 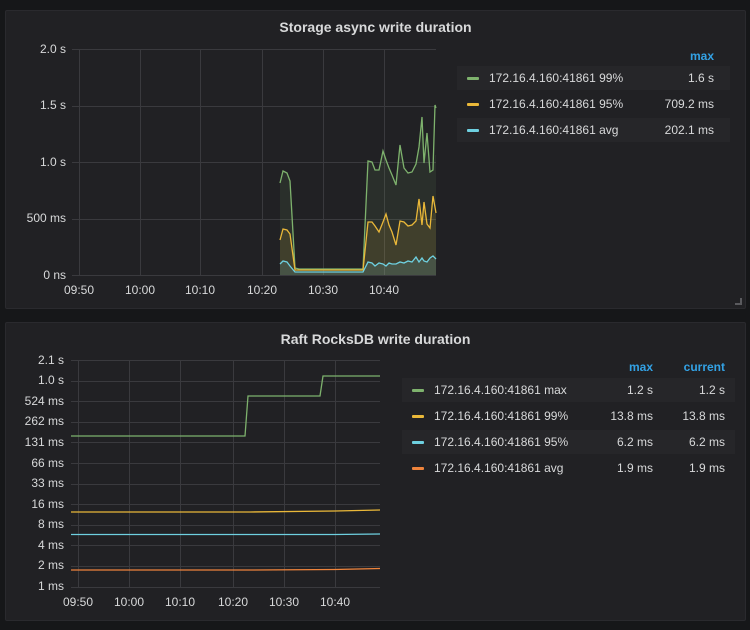 What do you see at coordinates (631, 416) in the screenshot?
I see `legend-value-max: 13.8 ms` at bounding box center [631, 416].